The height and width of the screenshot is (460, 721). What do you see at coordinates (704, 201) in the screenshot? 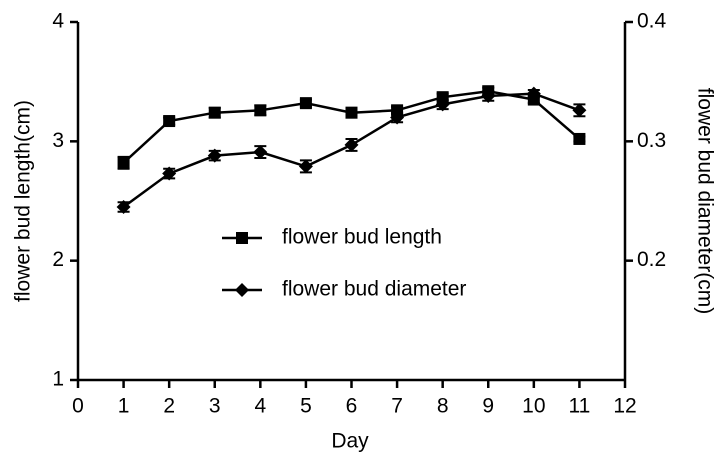
I see `y2-axis-label: flower bud diameter(cm)` at bounding box center [704, 201].